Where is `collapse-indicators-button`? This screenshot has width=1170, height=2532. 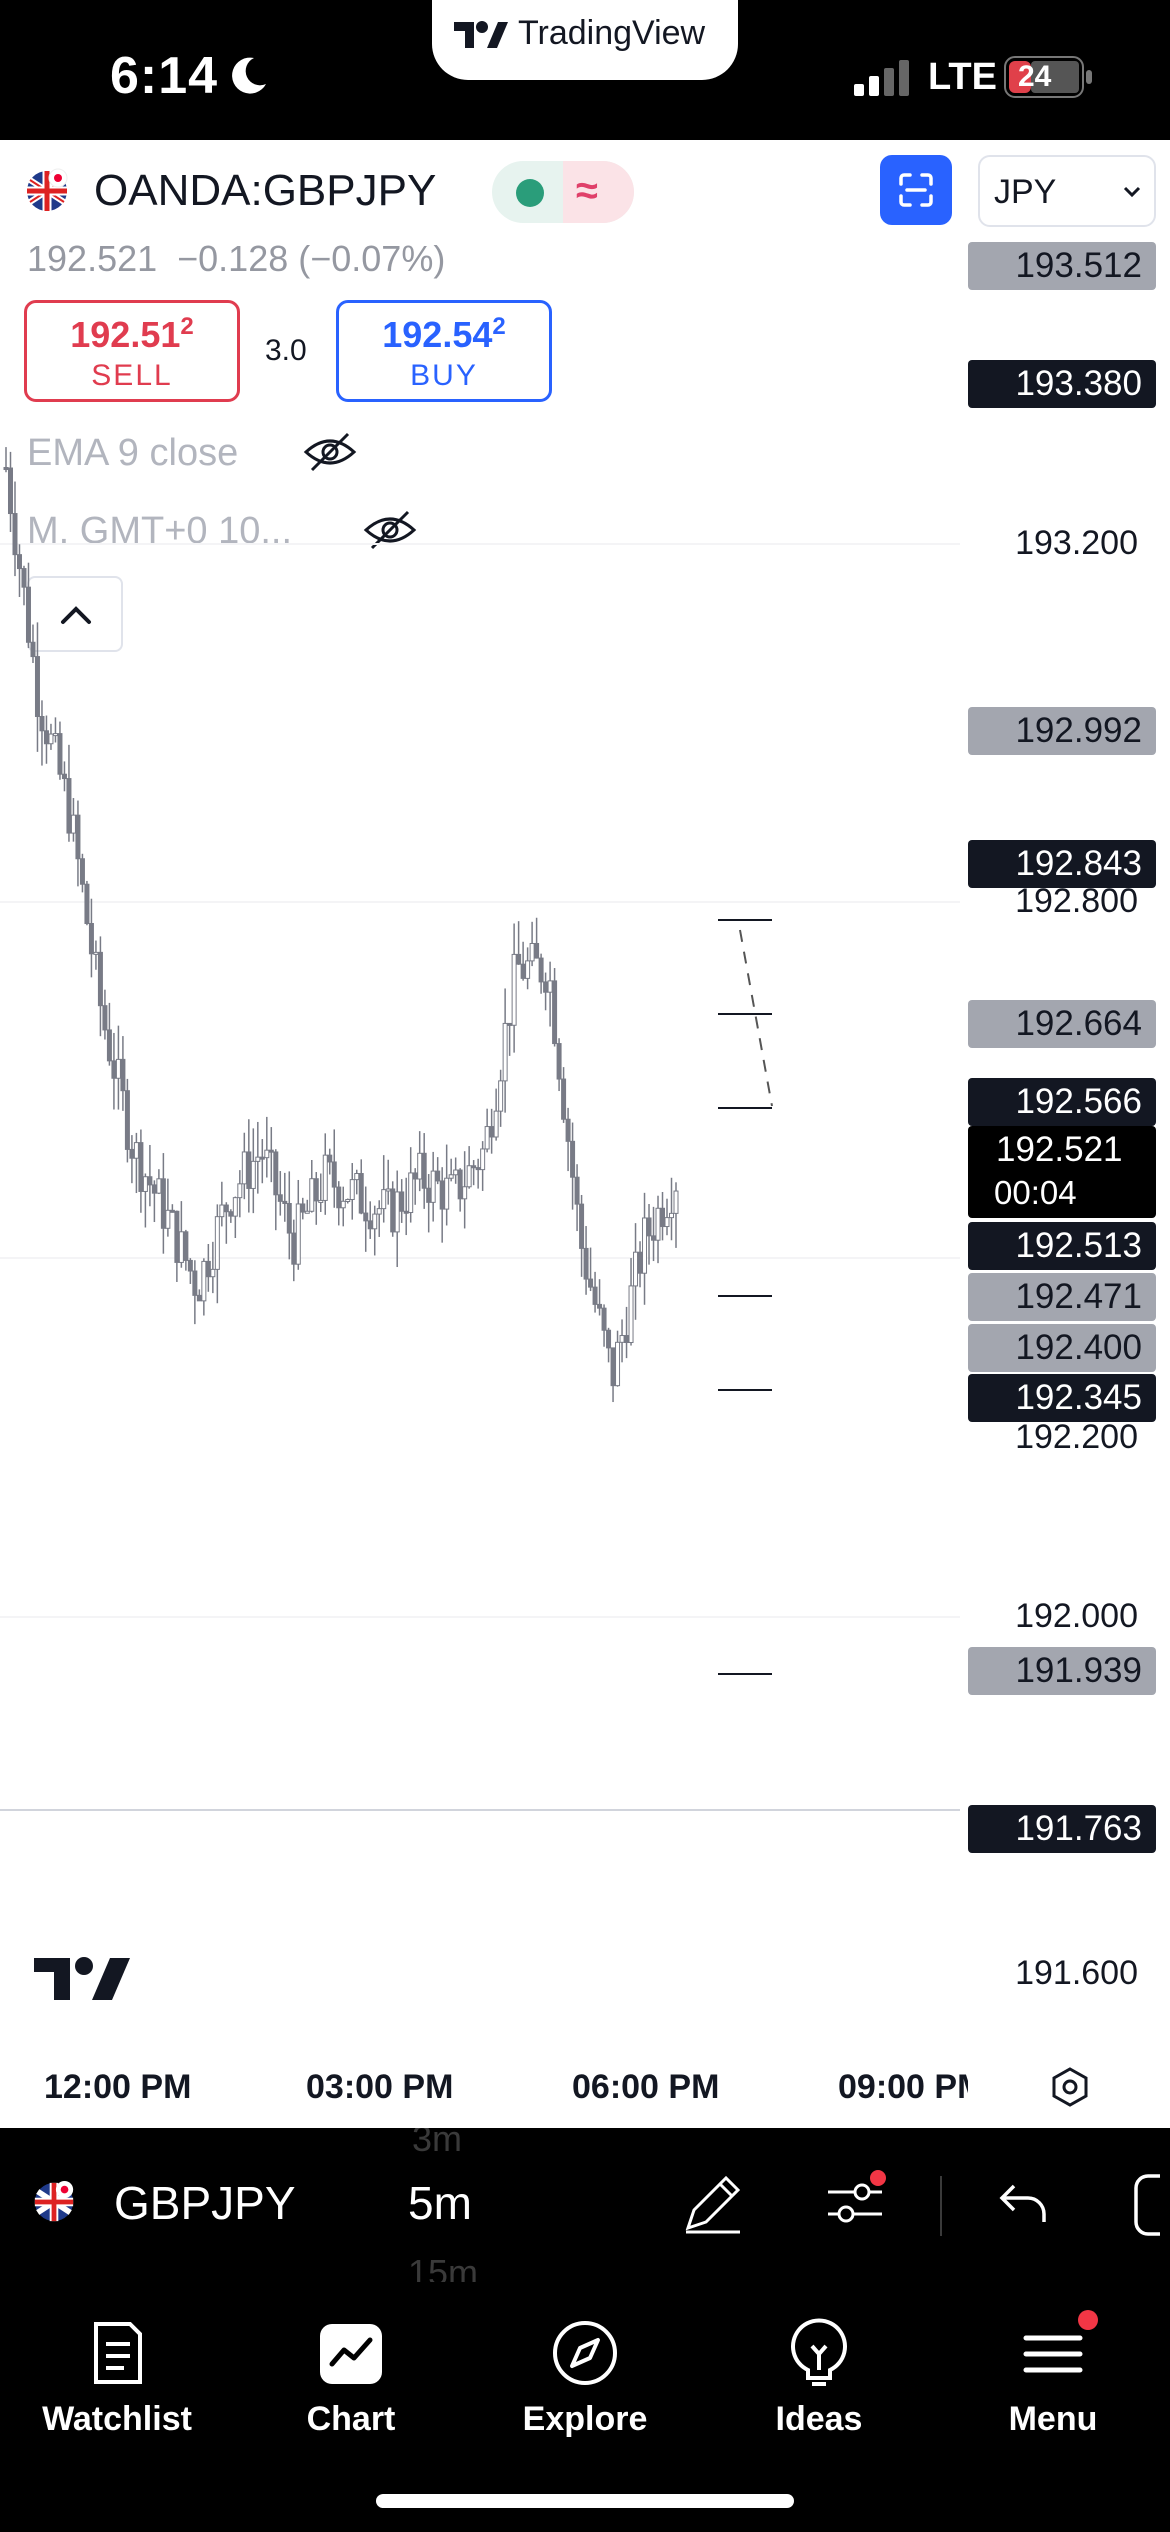
collapse-indicators-button is located at coordinates (75, 614).